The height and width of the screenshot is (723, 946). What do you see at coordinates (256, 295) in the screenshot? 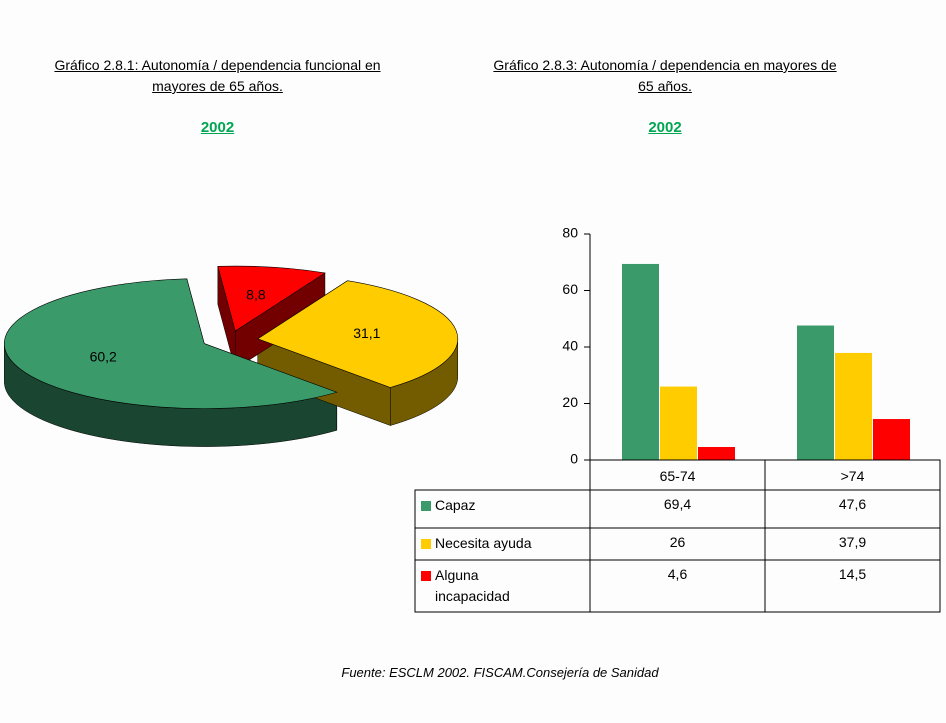
I see `pie-value-label: 8,8` at bounding box center [256, 295].